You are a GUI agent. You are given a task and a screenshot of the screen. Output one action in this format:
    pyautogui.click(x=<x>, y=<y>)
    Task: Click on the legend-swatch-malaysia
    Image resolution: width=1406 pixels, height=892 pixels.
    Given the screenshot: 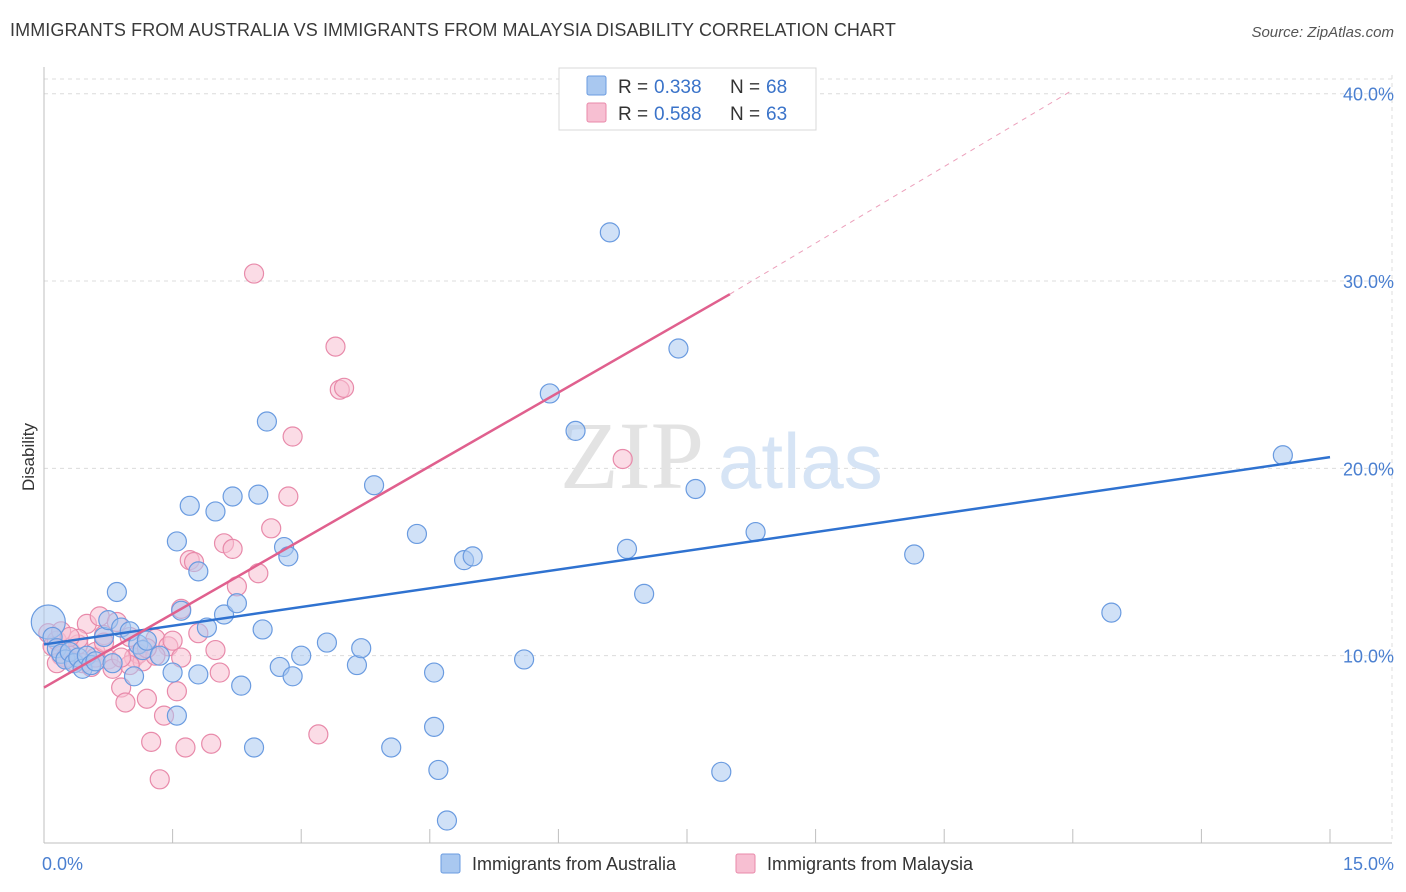 What is the action you would take?
    pyautogui.click(x=596, y=112)
    